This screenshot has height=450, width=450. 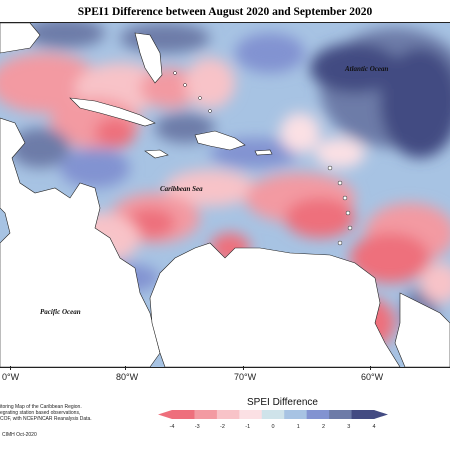 I want to click on credit-line: COF, with NCEP/NCAR Reanalysis Data., so click(x=46, y=419).